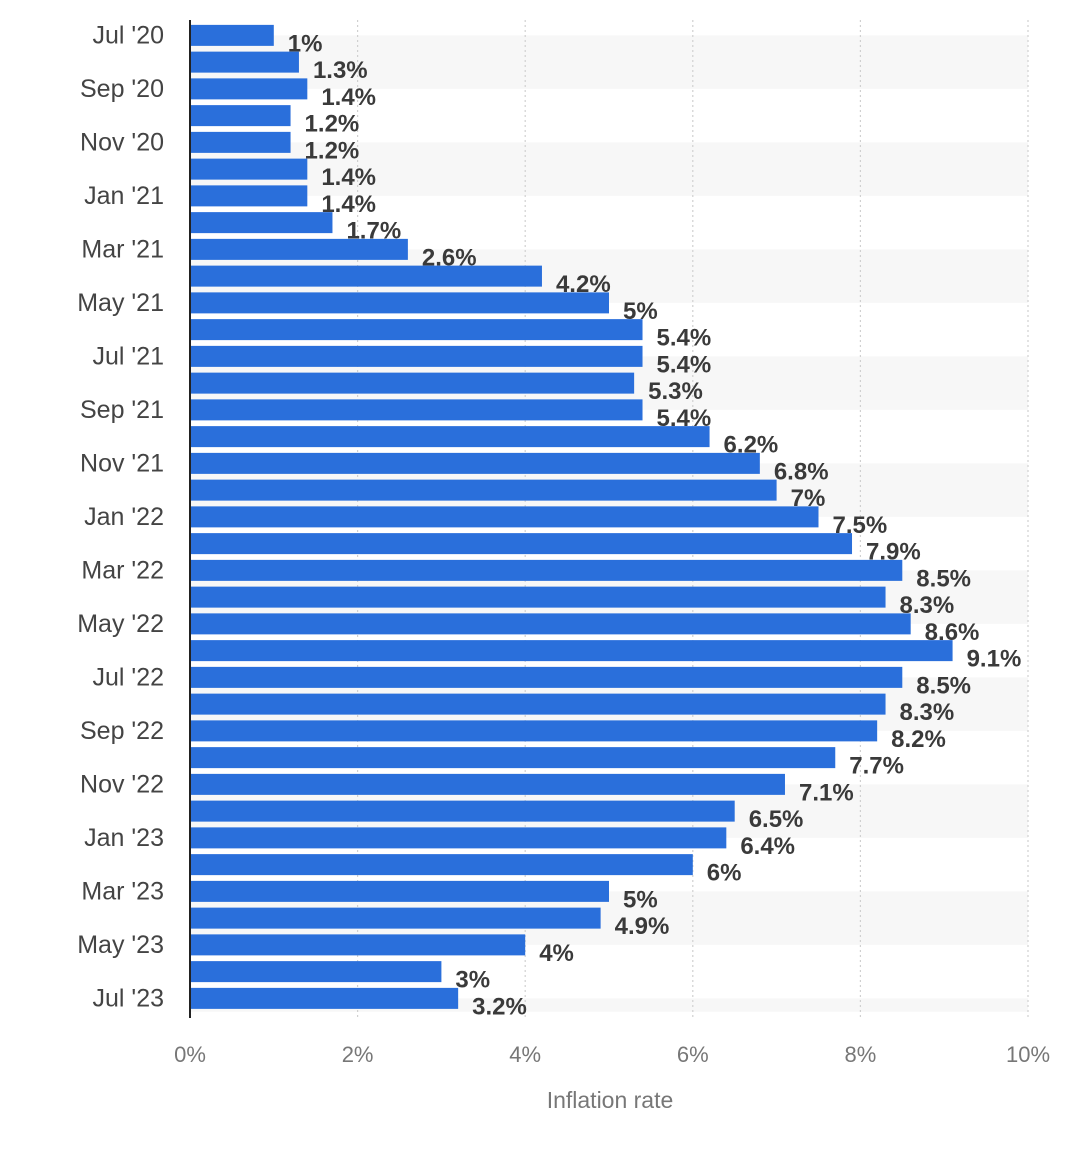 The width and height of the screenshot is (1080, 1166). I want to click on data-label: 6.8%, so click(801, 471).